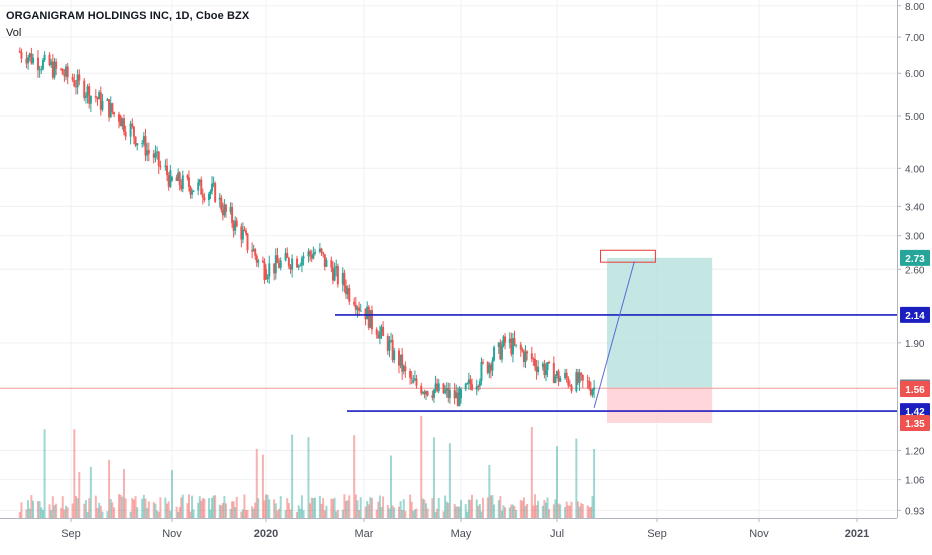  What do you see at coordinates (915, 207) in the screenshot?
I see `price-tick-label: 3.40` at bounding box center [915, 207].